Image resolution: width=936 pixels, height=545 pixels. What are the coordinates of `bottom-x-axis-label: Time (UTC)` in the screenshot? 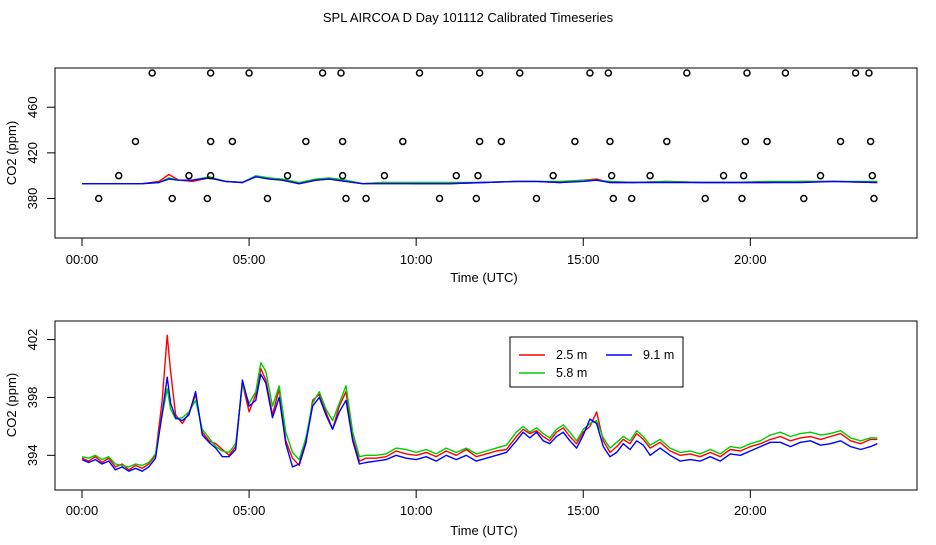 It's located at (483, 530).